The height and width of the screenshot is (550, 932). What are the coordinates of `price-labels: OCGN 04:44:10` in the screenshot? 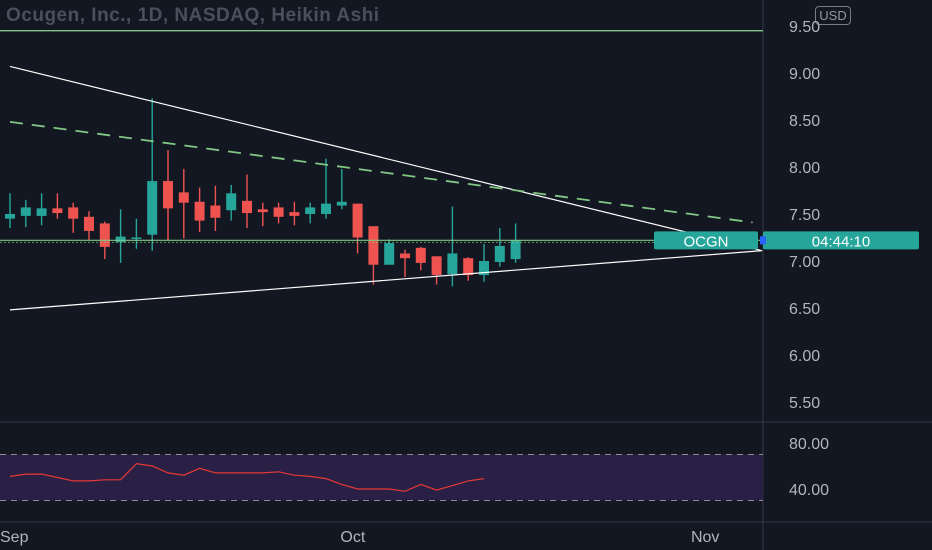 It's located at (786, 240).